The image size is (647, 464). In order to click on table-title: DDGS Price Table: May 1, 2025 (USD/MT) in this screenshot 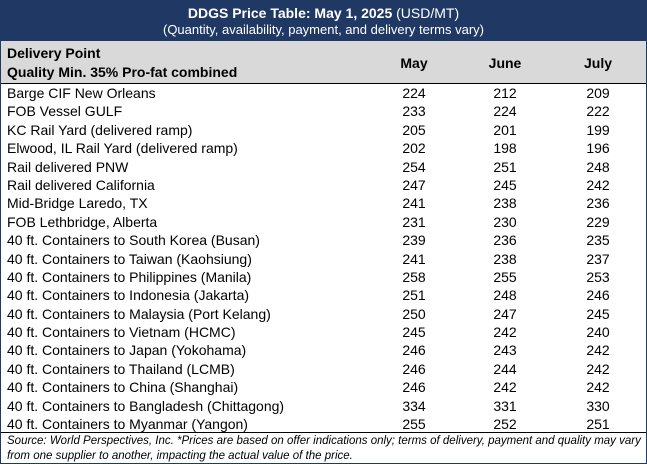, I will do `click(323, 13)`.